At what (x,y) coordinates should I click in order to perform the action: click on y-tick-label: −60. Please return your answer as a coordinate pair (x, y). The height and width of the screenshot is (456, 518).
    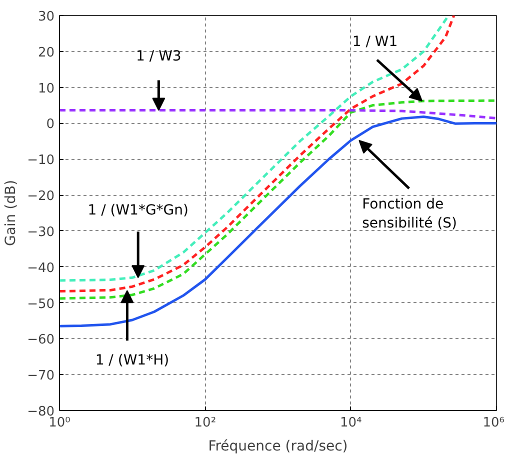
    Looking at the image, I should click on (41, 340).